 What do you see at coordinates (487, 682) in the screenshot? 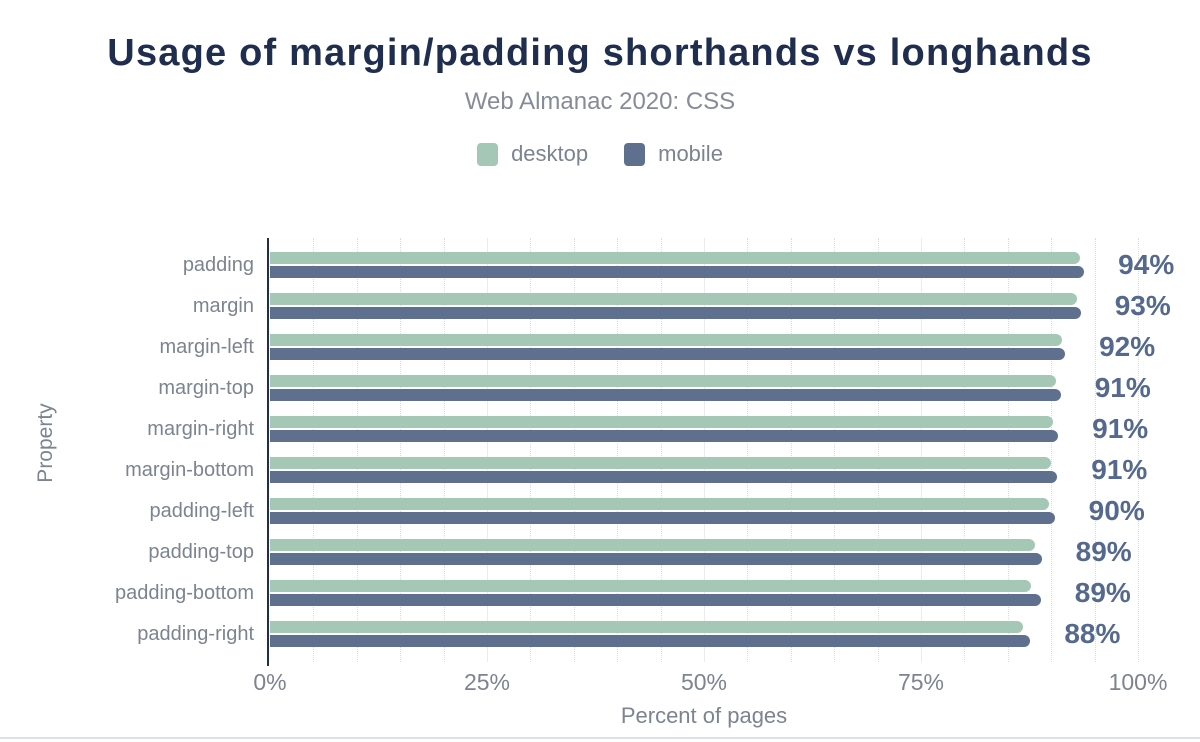
I see `x-tick-25: 25%` at bounding box center [487, 682].